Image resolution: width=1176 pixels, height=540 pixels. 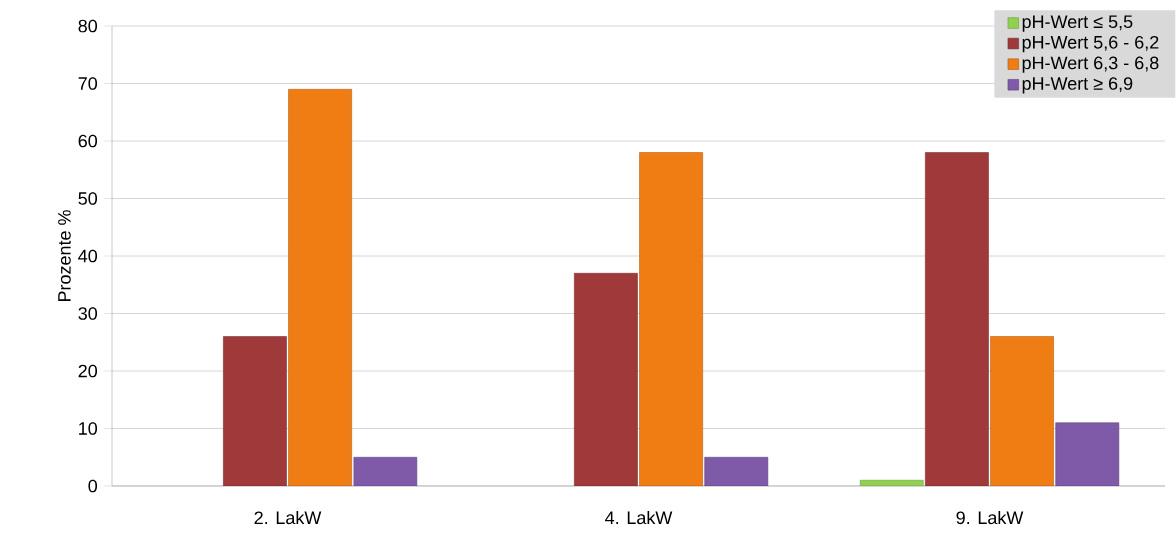 What do you see at coordinates (288, 517) in the screenshot?
I see `x-tick-label: 2. LakW` at bounding box center [288, 517].